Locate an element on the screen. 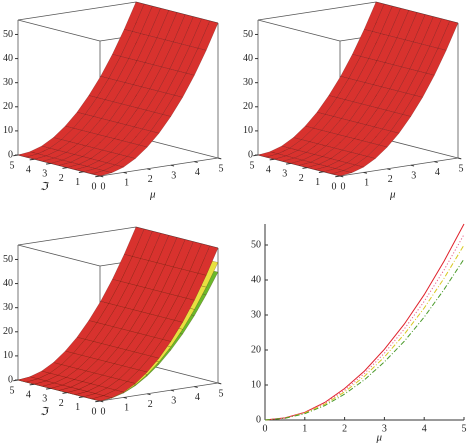 The width and height of the screenshot is (474, 445). z-tick-label: 0 is located at coordinates (250, 154).